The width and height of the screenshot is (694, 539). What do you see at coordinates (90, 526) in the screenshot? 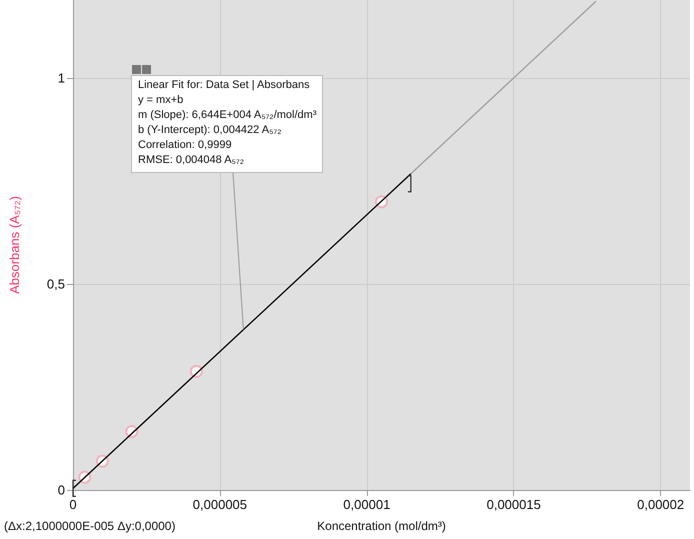
I see `text: (Δx:2,1000000E-005 Δy:0,0000)` at bounding box center [90, 526].